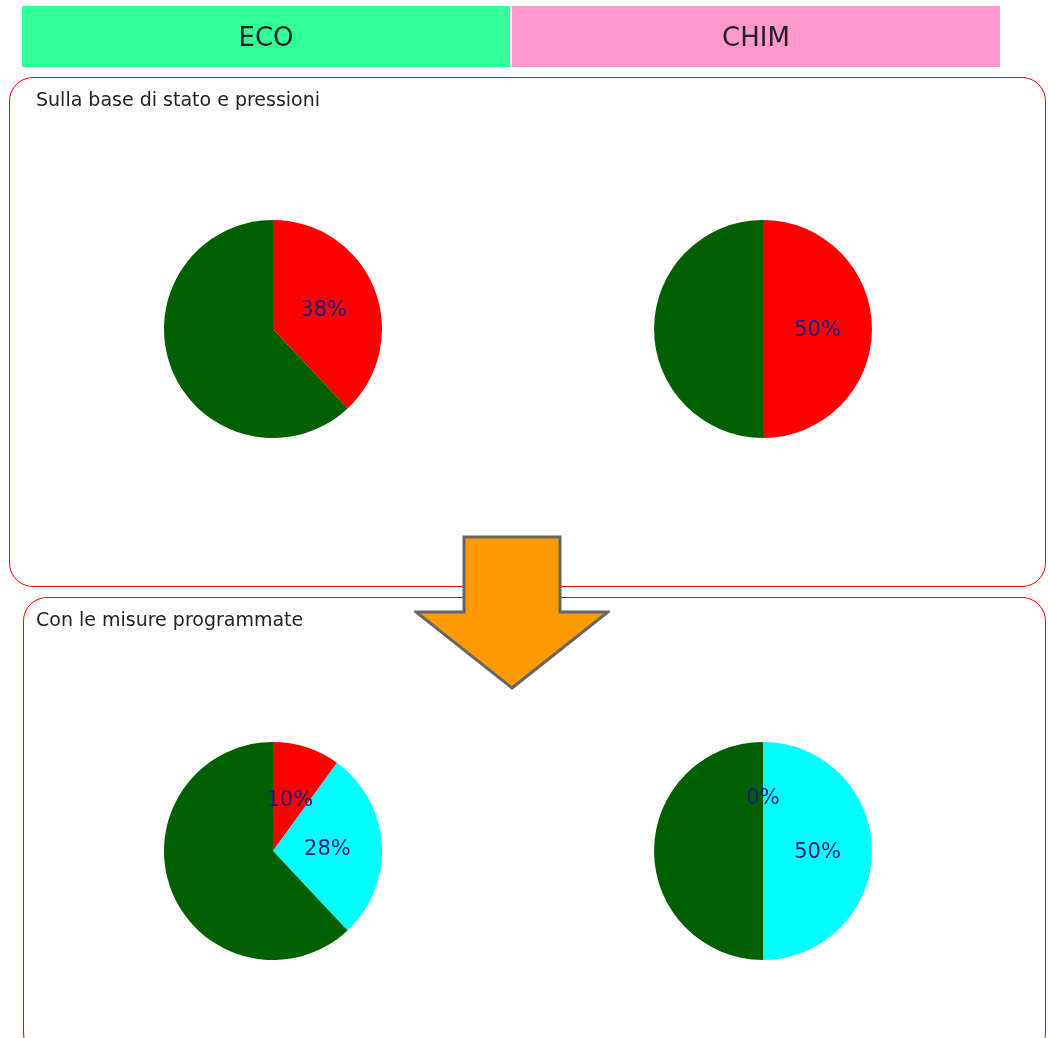 The width and height of the screenshot is (1048, 1038). I want to click on data-label: 28%, so click(327, 847).